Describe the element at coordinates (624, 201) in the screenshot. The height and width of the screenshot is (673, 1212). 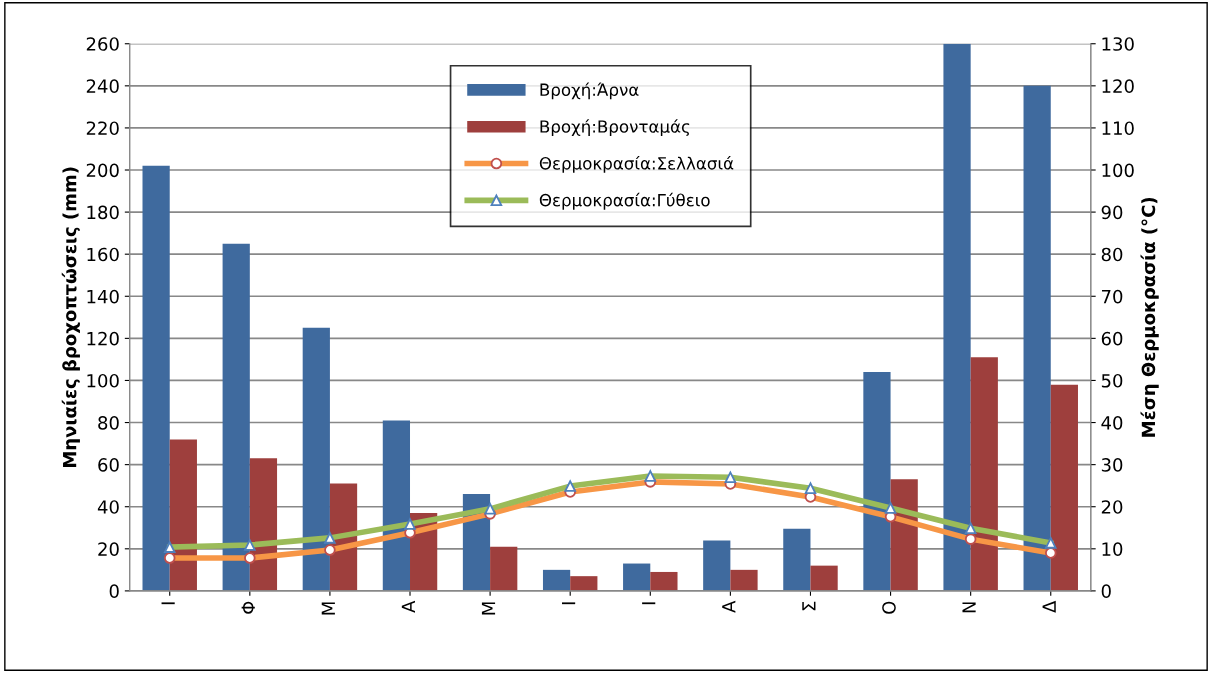
I see `legend-label: Θερμοκρασία:Γύθειο` at that location.